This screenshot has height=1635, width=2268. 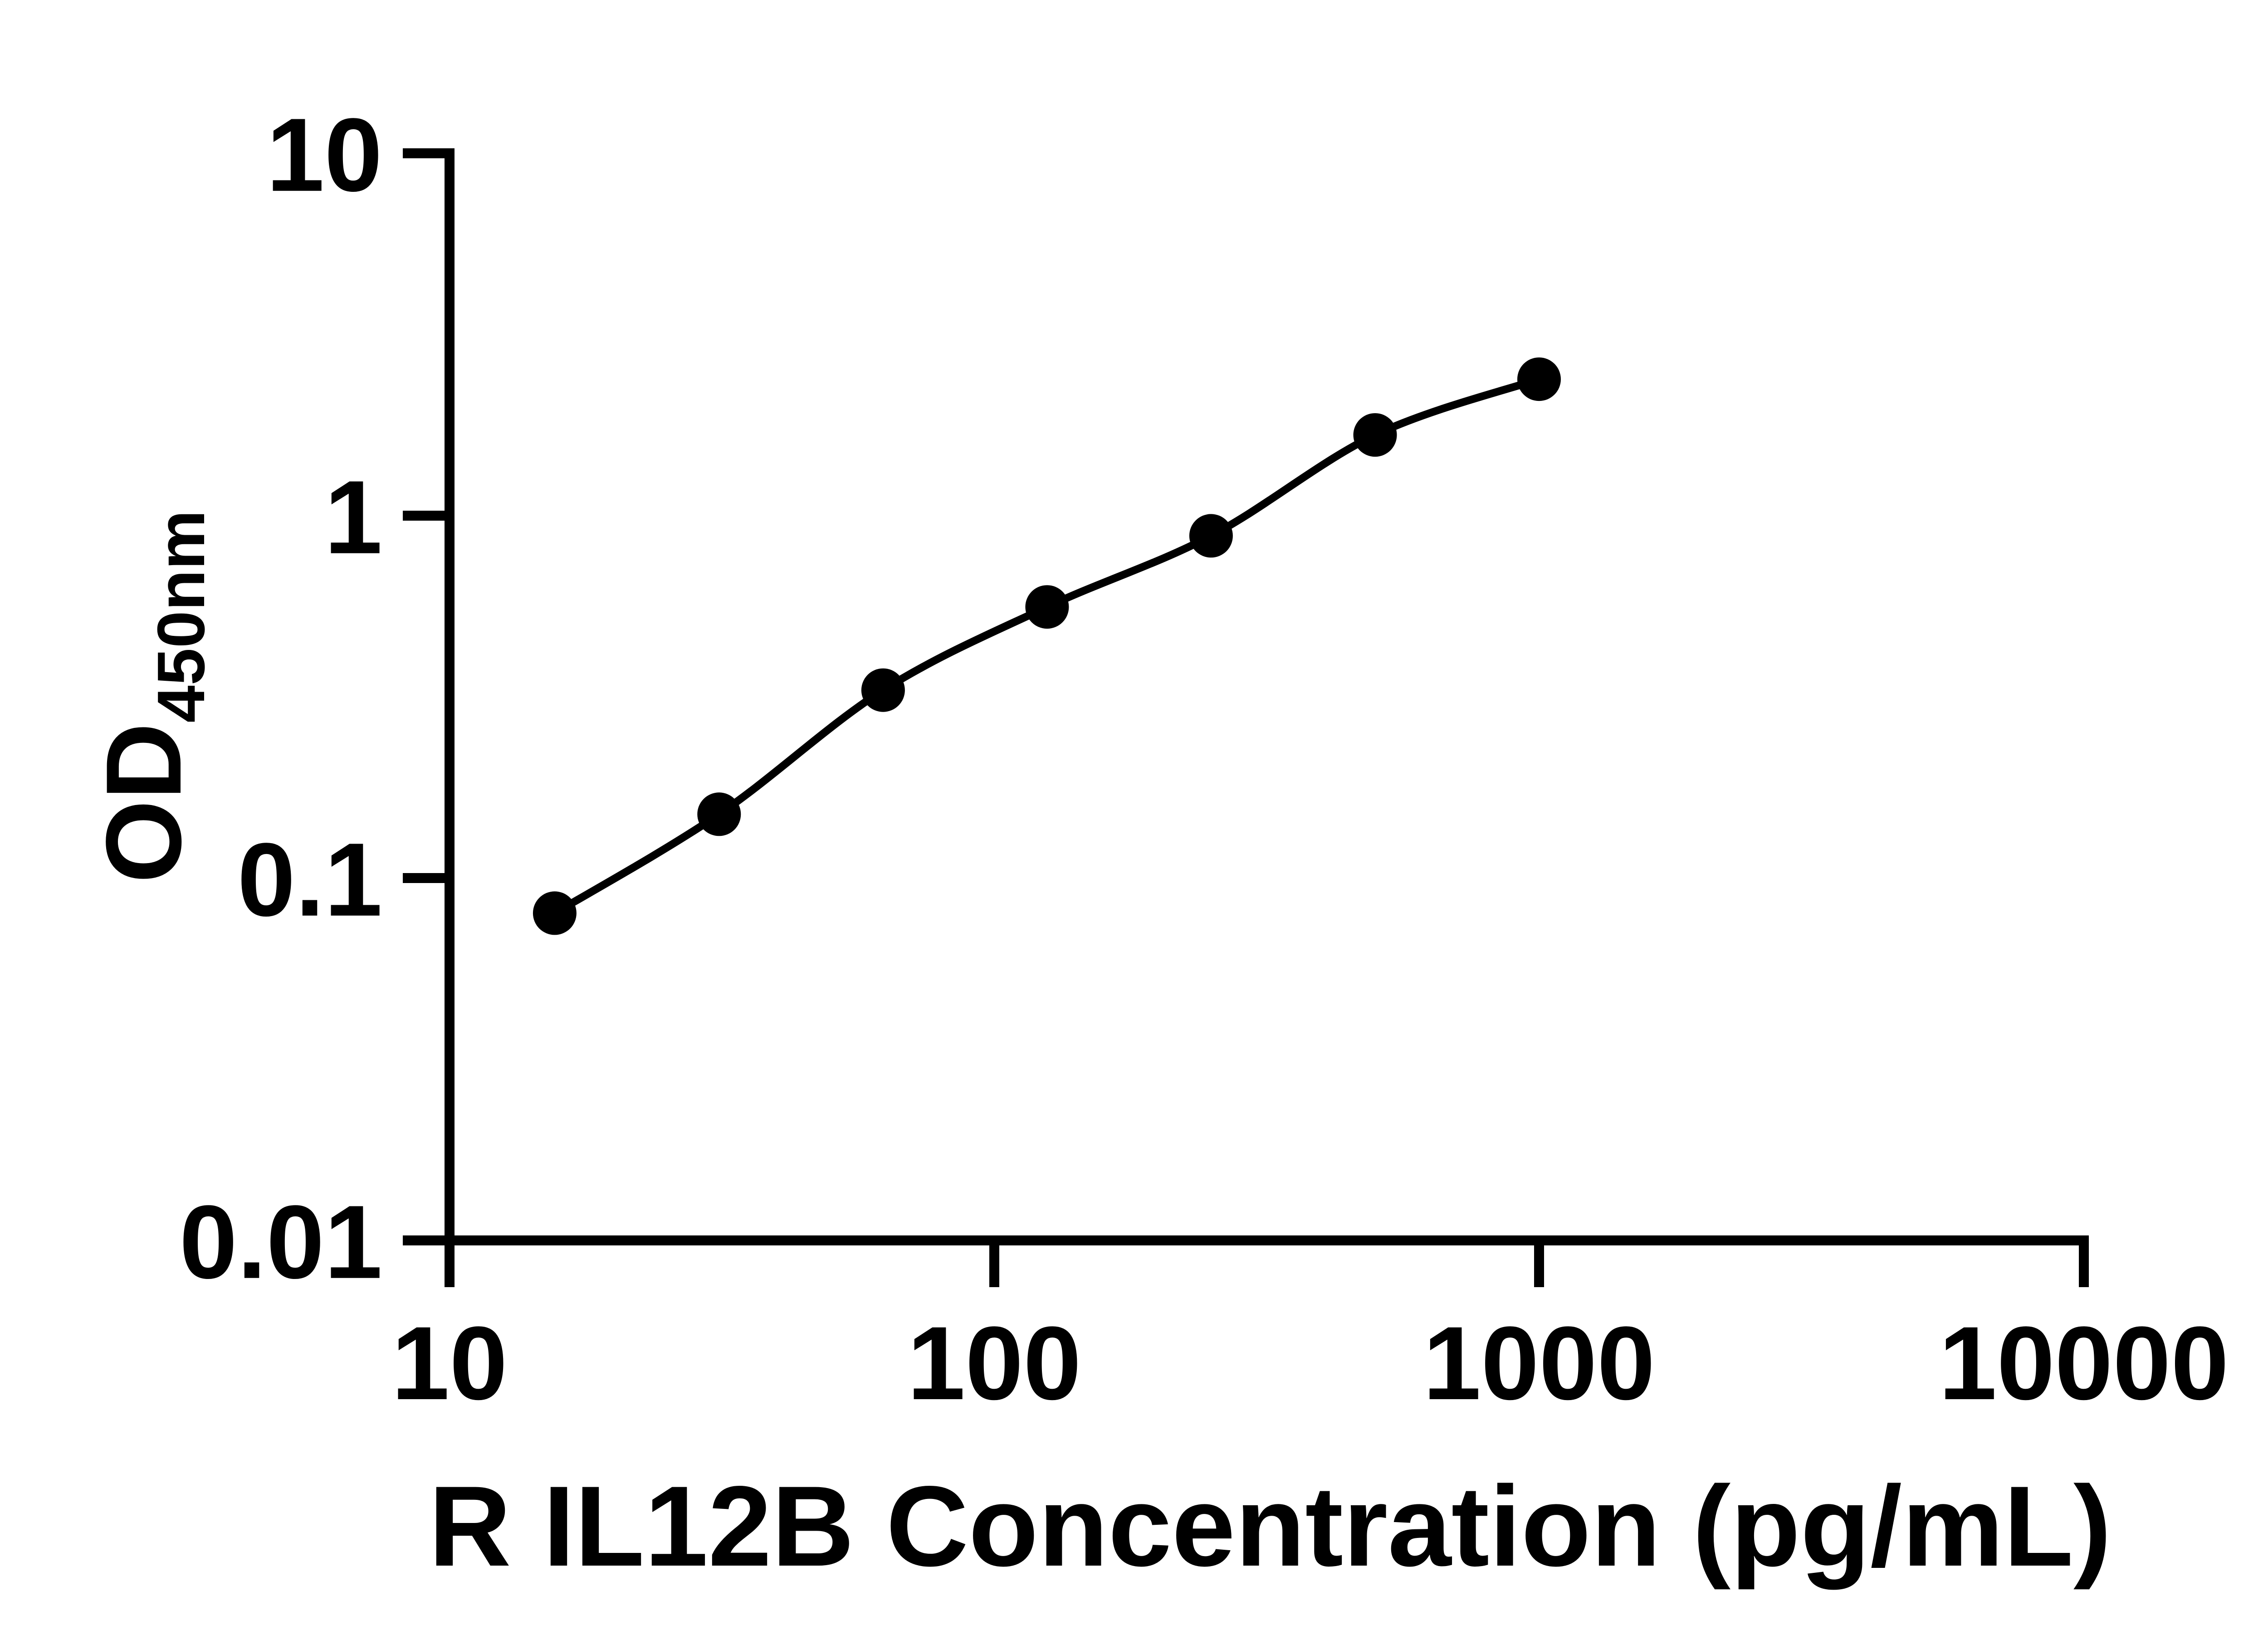 What do you see at coordinates (450, 1363) in the screenshot?
I see `x-tick-label: 10` at bounding box center [450, 1363].